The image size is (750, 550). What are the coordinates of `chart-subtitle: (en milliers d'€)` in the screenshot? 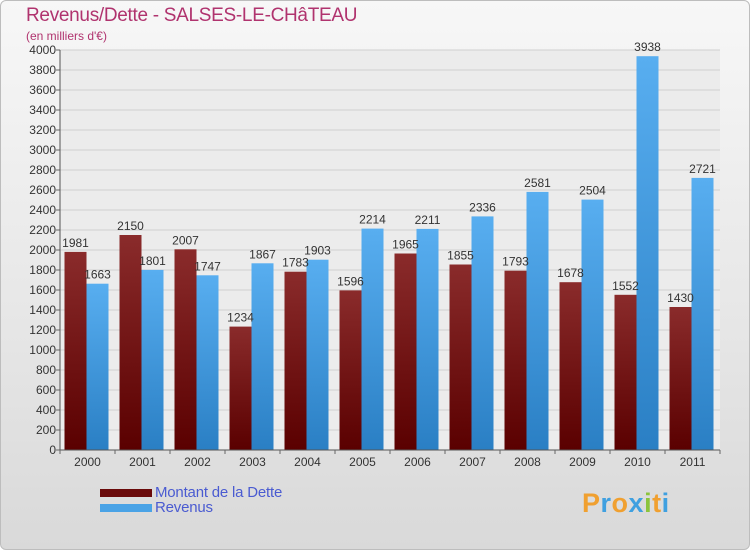 It's located at (66, 36).